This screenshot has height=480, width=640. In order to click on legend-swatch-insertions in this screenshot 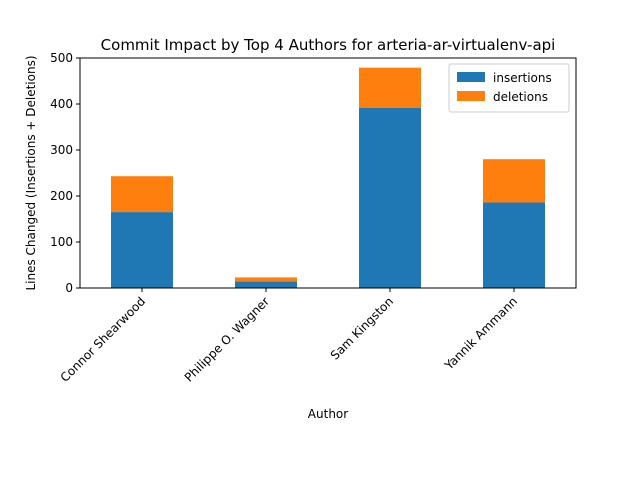, I will do `click(471, 77)`.